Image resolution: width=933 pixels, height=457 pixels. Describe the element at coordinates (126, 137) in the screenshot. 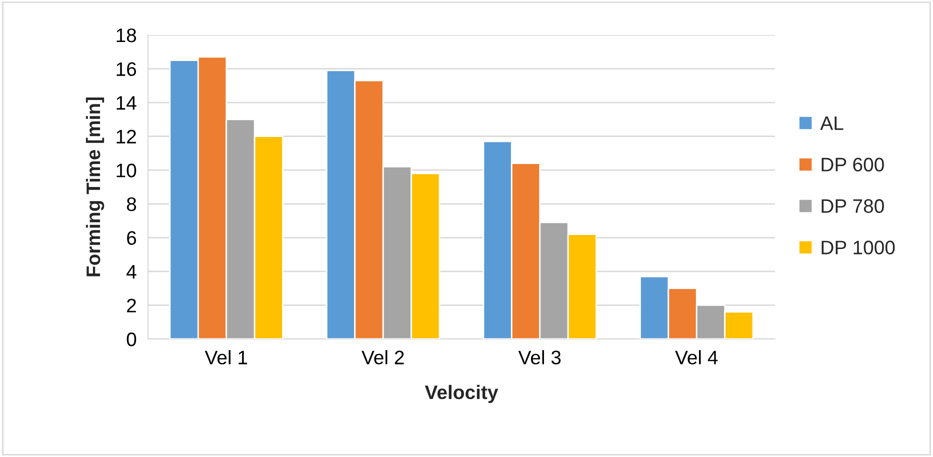

I see `y-tick-label: 12` at that location.